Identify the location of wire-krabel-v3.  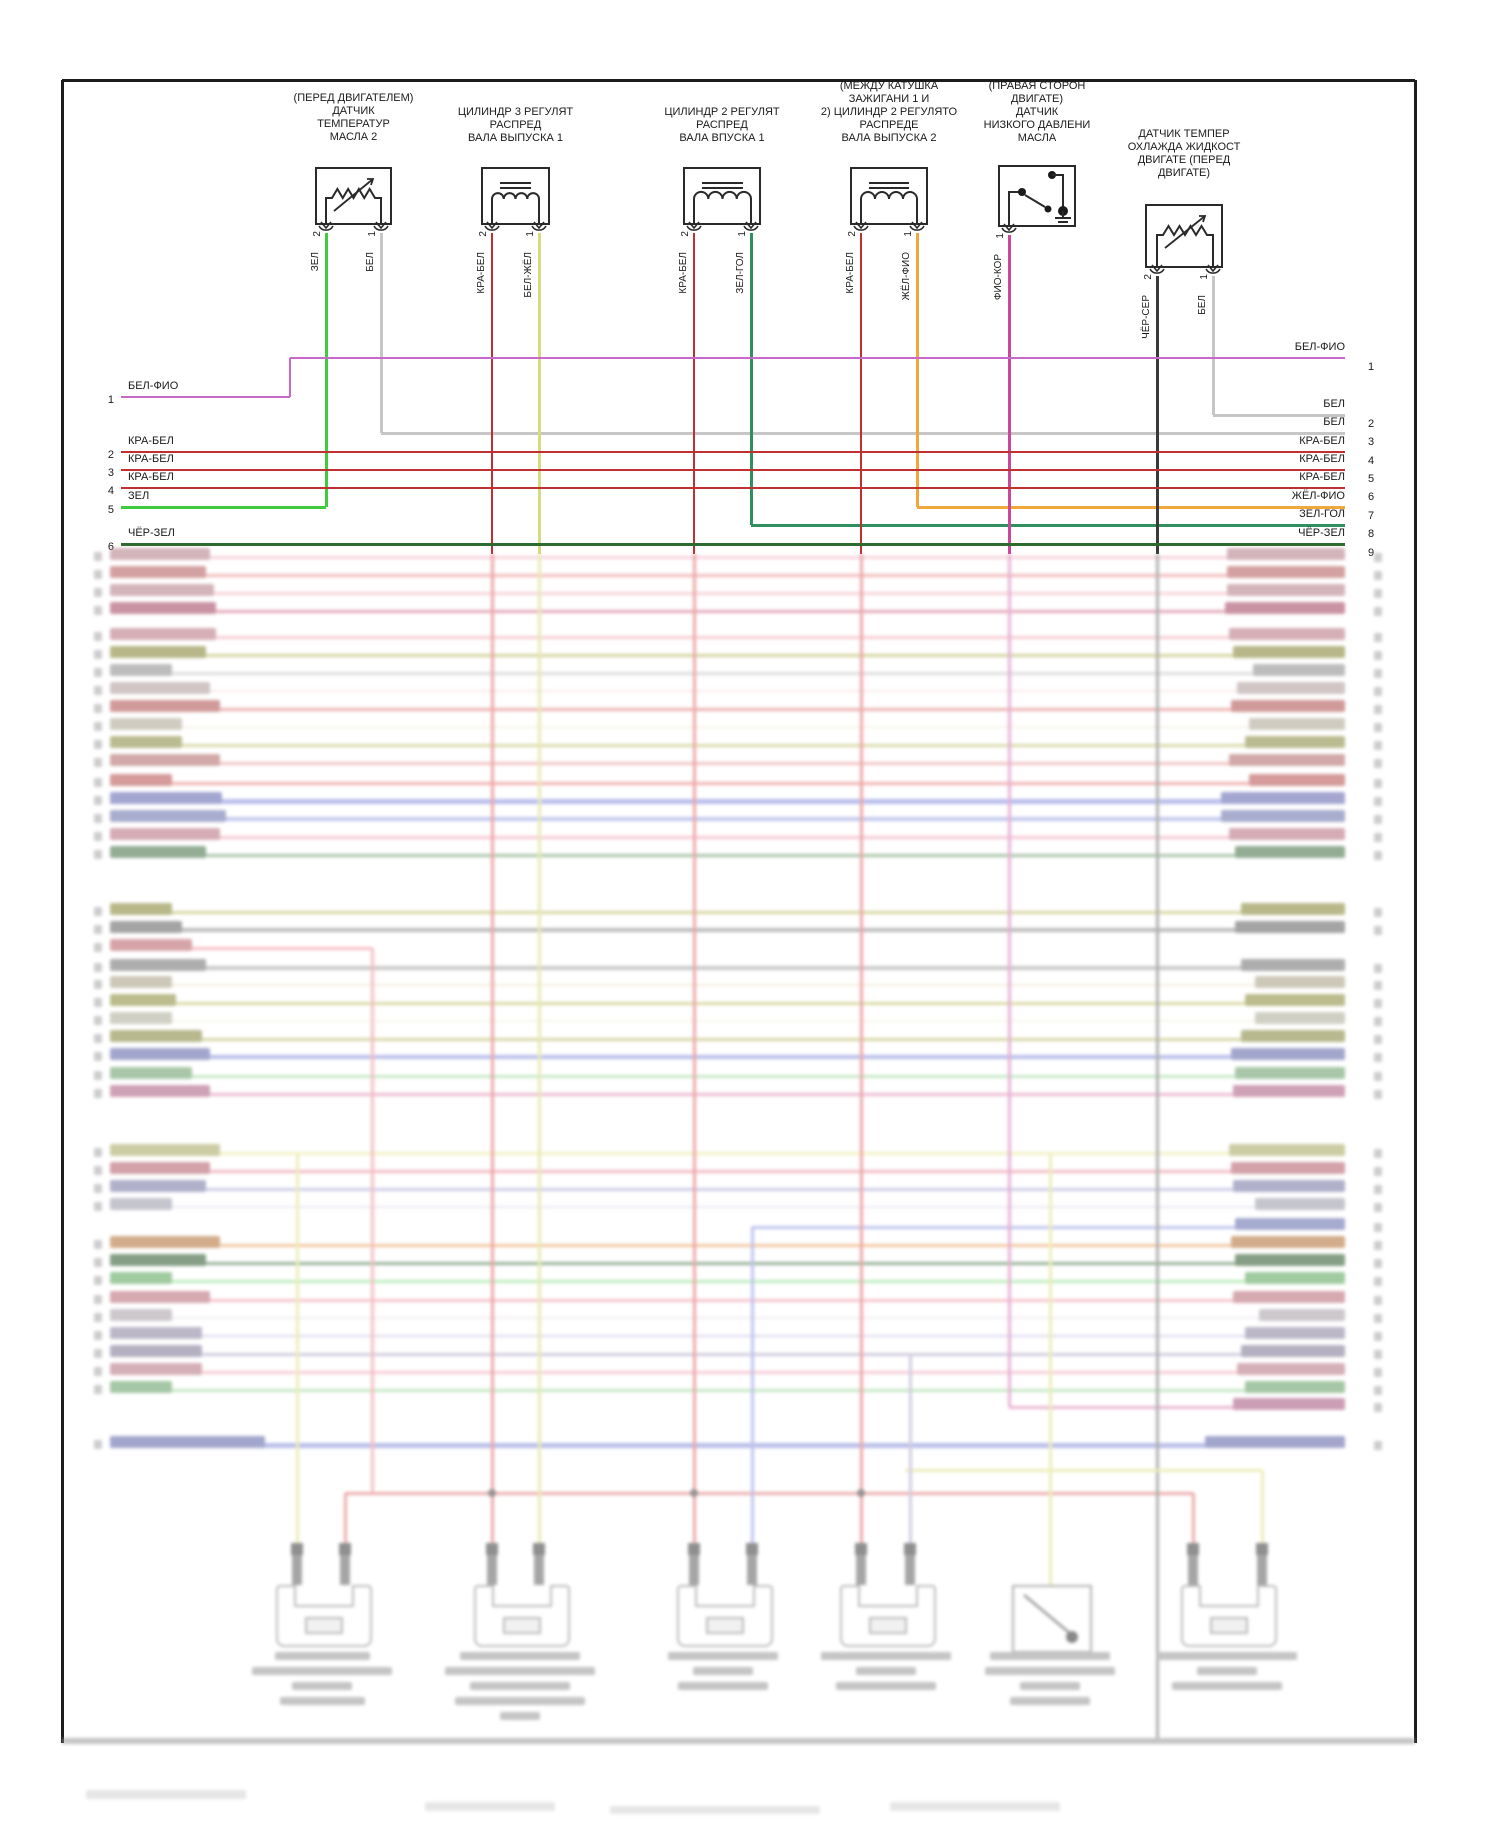
(861, 393).